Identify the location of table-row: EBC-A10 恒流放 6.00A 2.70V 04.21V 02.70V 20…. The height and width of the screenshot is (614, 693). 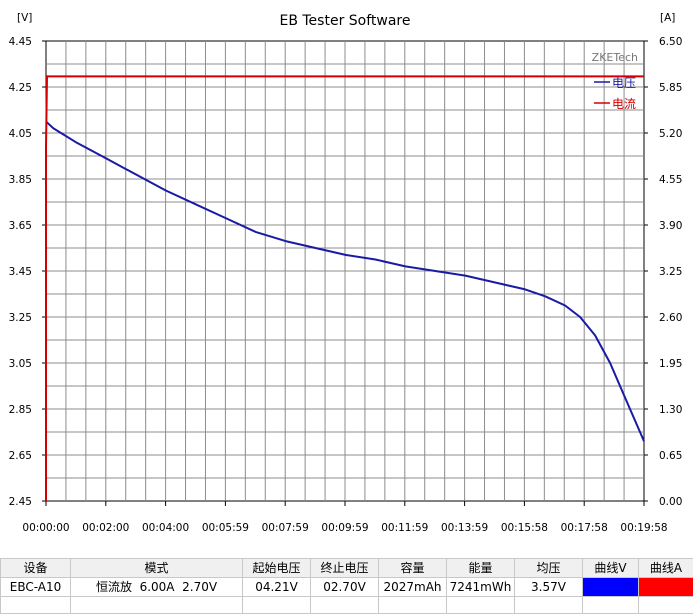
(346, 587).